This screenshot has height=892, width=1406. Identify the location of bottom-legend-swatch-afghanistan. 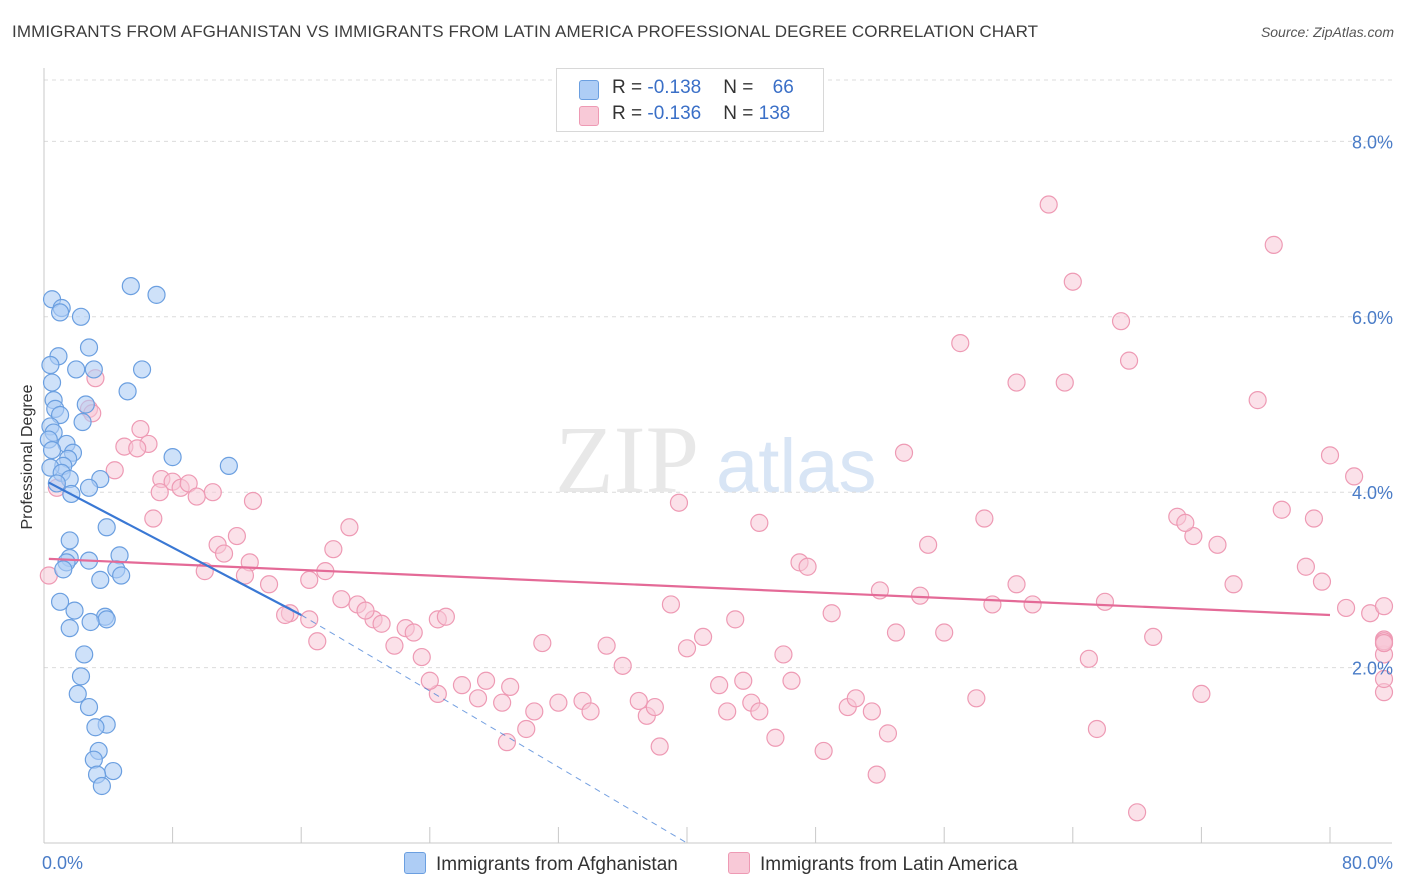
(415, 863).